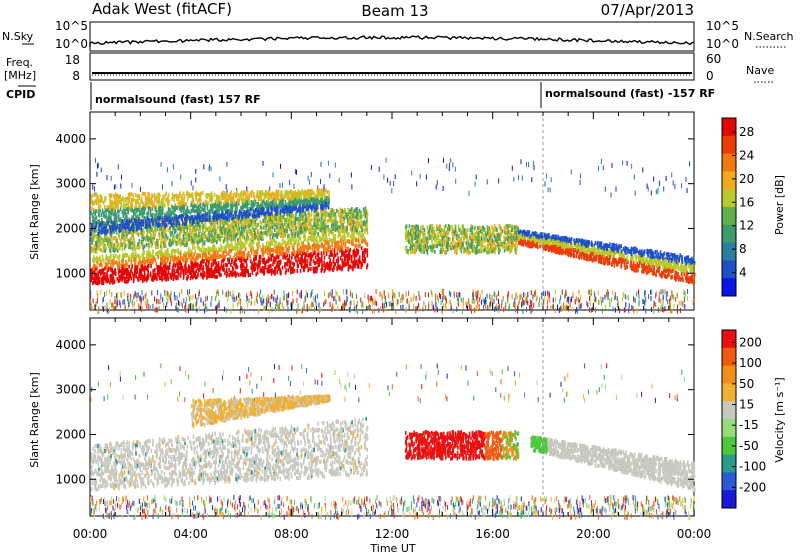  What do you see at coordinates (18, 36) in the screenshot?
I see `nsky-label: N.Sky` at bounding box center [18, 36].